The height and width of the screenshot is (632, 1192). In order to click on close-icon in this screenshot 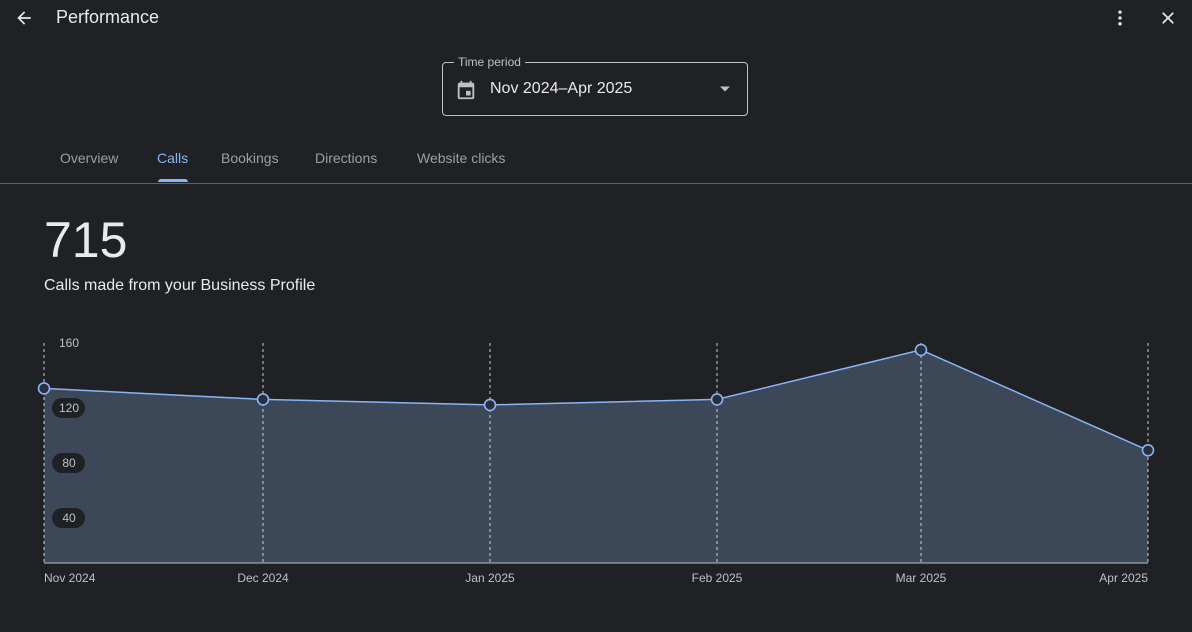, I will do `click(1168, 18)`.